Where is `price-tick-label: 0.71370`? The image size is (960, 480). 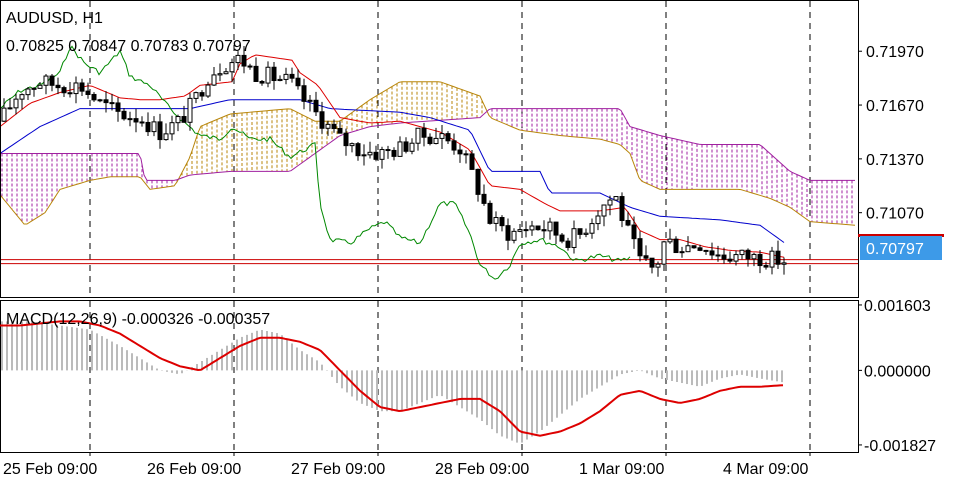 price-tick-label: 0.71370 is located at coordinates (895, 160).